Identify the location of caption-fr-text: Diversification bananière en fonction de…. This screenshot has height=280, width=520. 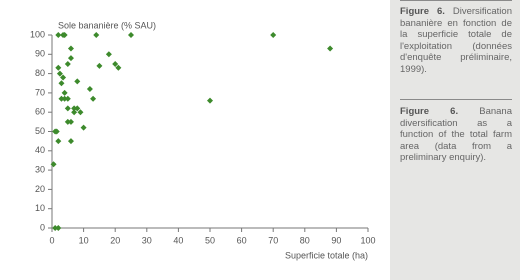
(456, 40).